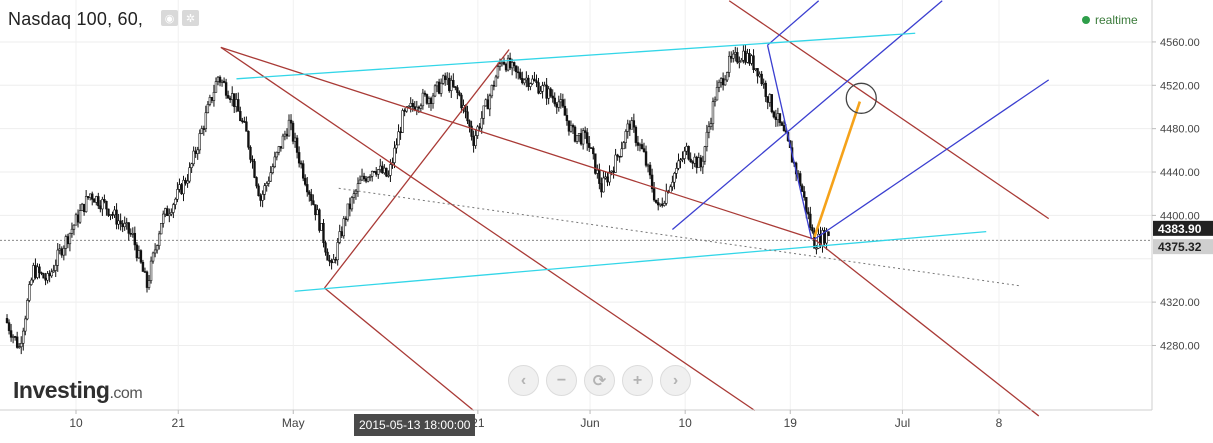 This screenshot has height=443, width=1213. What do you see at coordinates (561, 380) in the screenshot?
I see `zoom-out-button: −` at bounding box center [561, 380].